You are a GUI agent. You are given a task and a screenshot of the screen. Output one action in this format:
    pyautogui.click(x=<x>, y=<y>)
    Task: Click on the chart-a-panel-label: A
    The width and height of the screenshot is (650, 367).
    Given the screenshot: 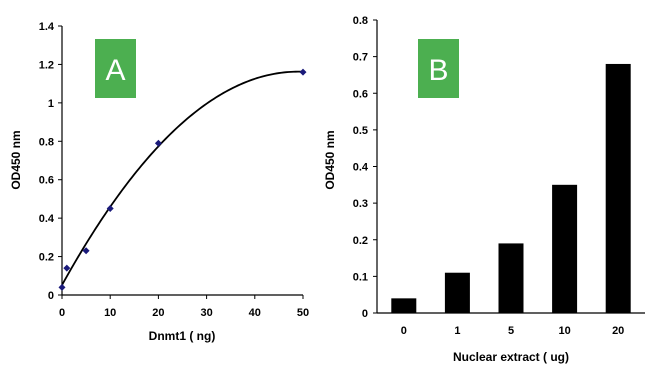 What is the action you would take?
    pyautogui.click(x=115, y=70)
    